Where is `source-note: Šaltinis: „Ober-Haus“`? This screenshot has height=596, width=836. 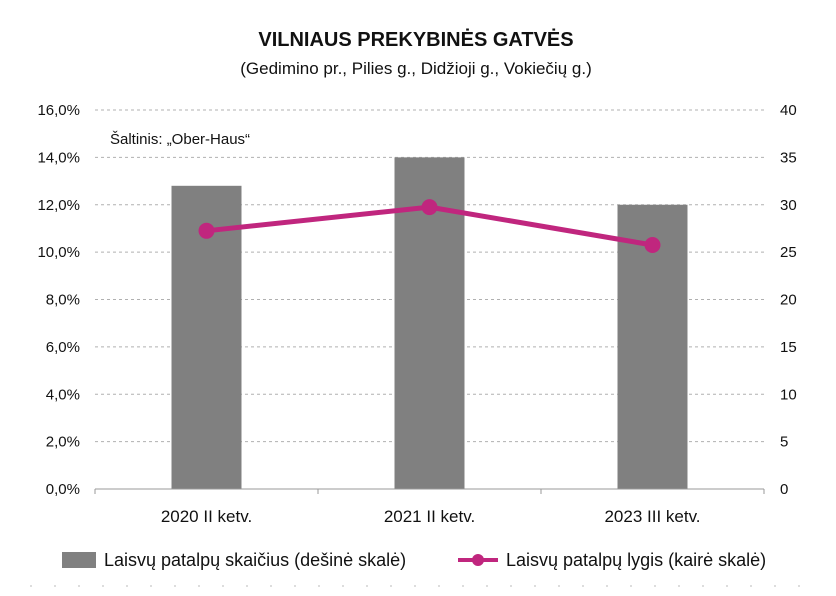 source-note: Šaltinis: „Ober-Haus“ is located at coordinates (180, 139).